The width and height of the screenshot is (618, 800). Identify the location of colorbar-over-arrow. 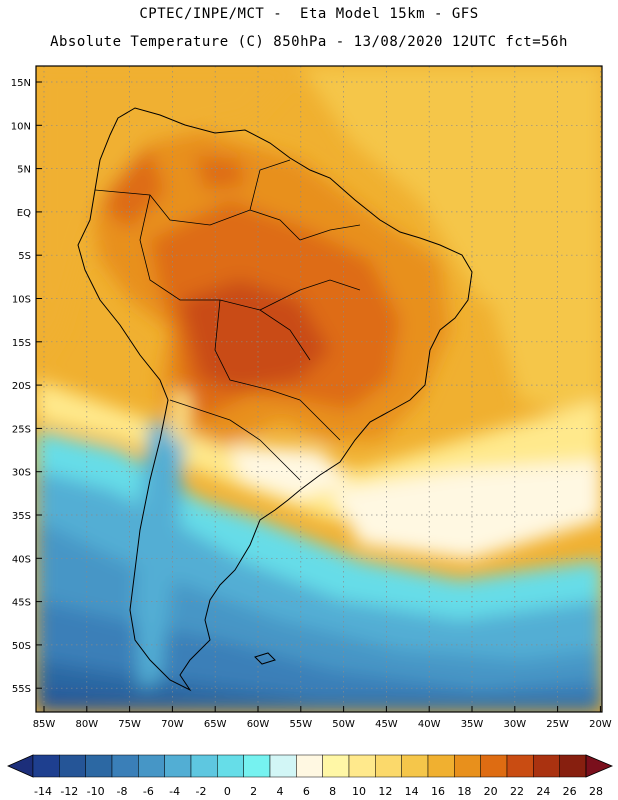
(599, 766).